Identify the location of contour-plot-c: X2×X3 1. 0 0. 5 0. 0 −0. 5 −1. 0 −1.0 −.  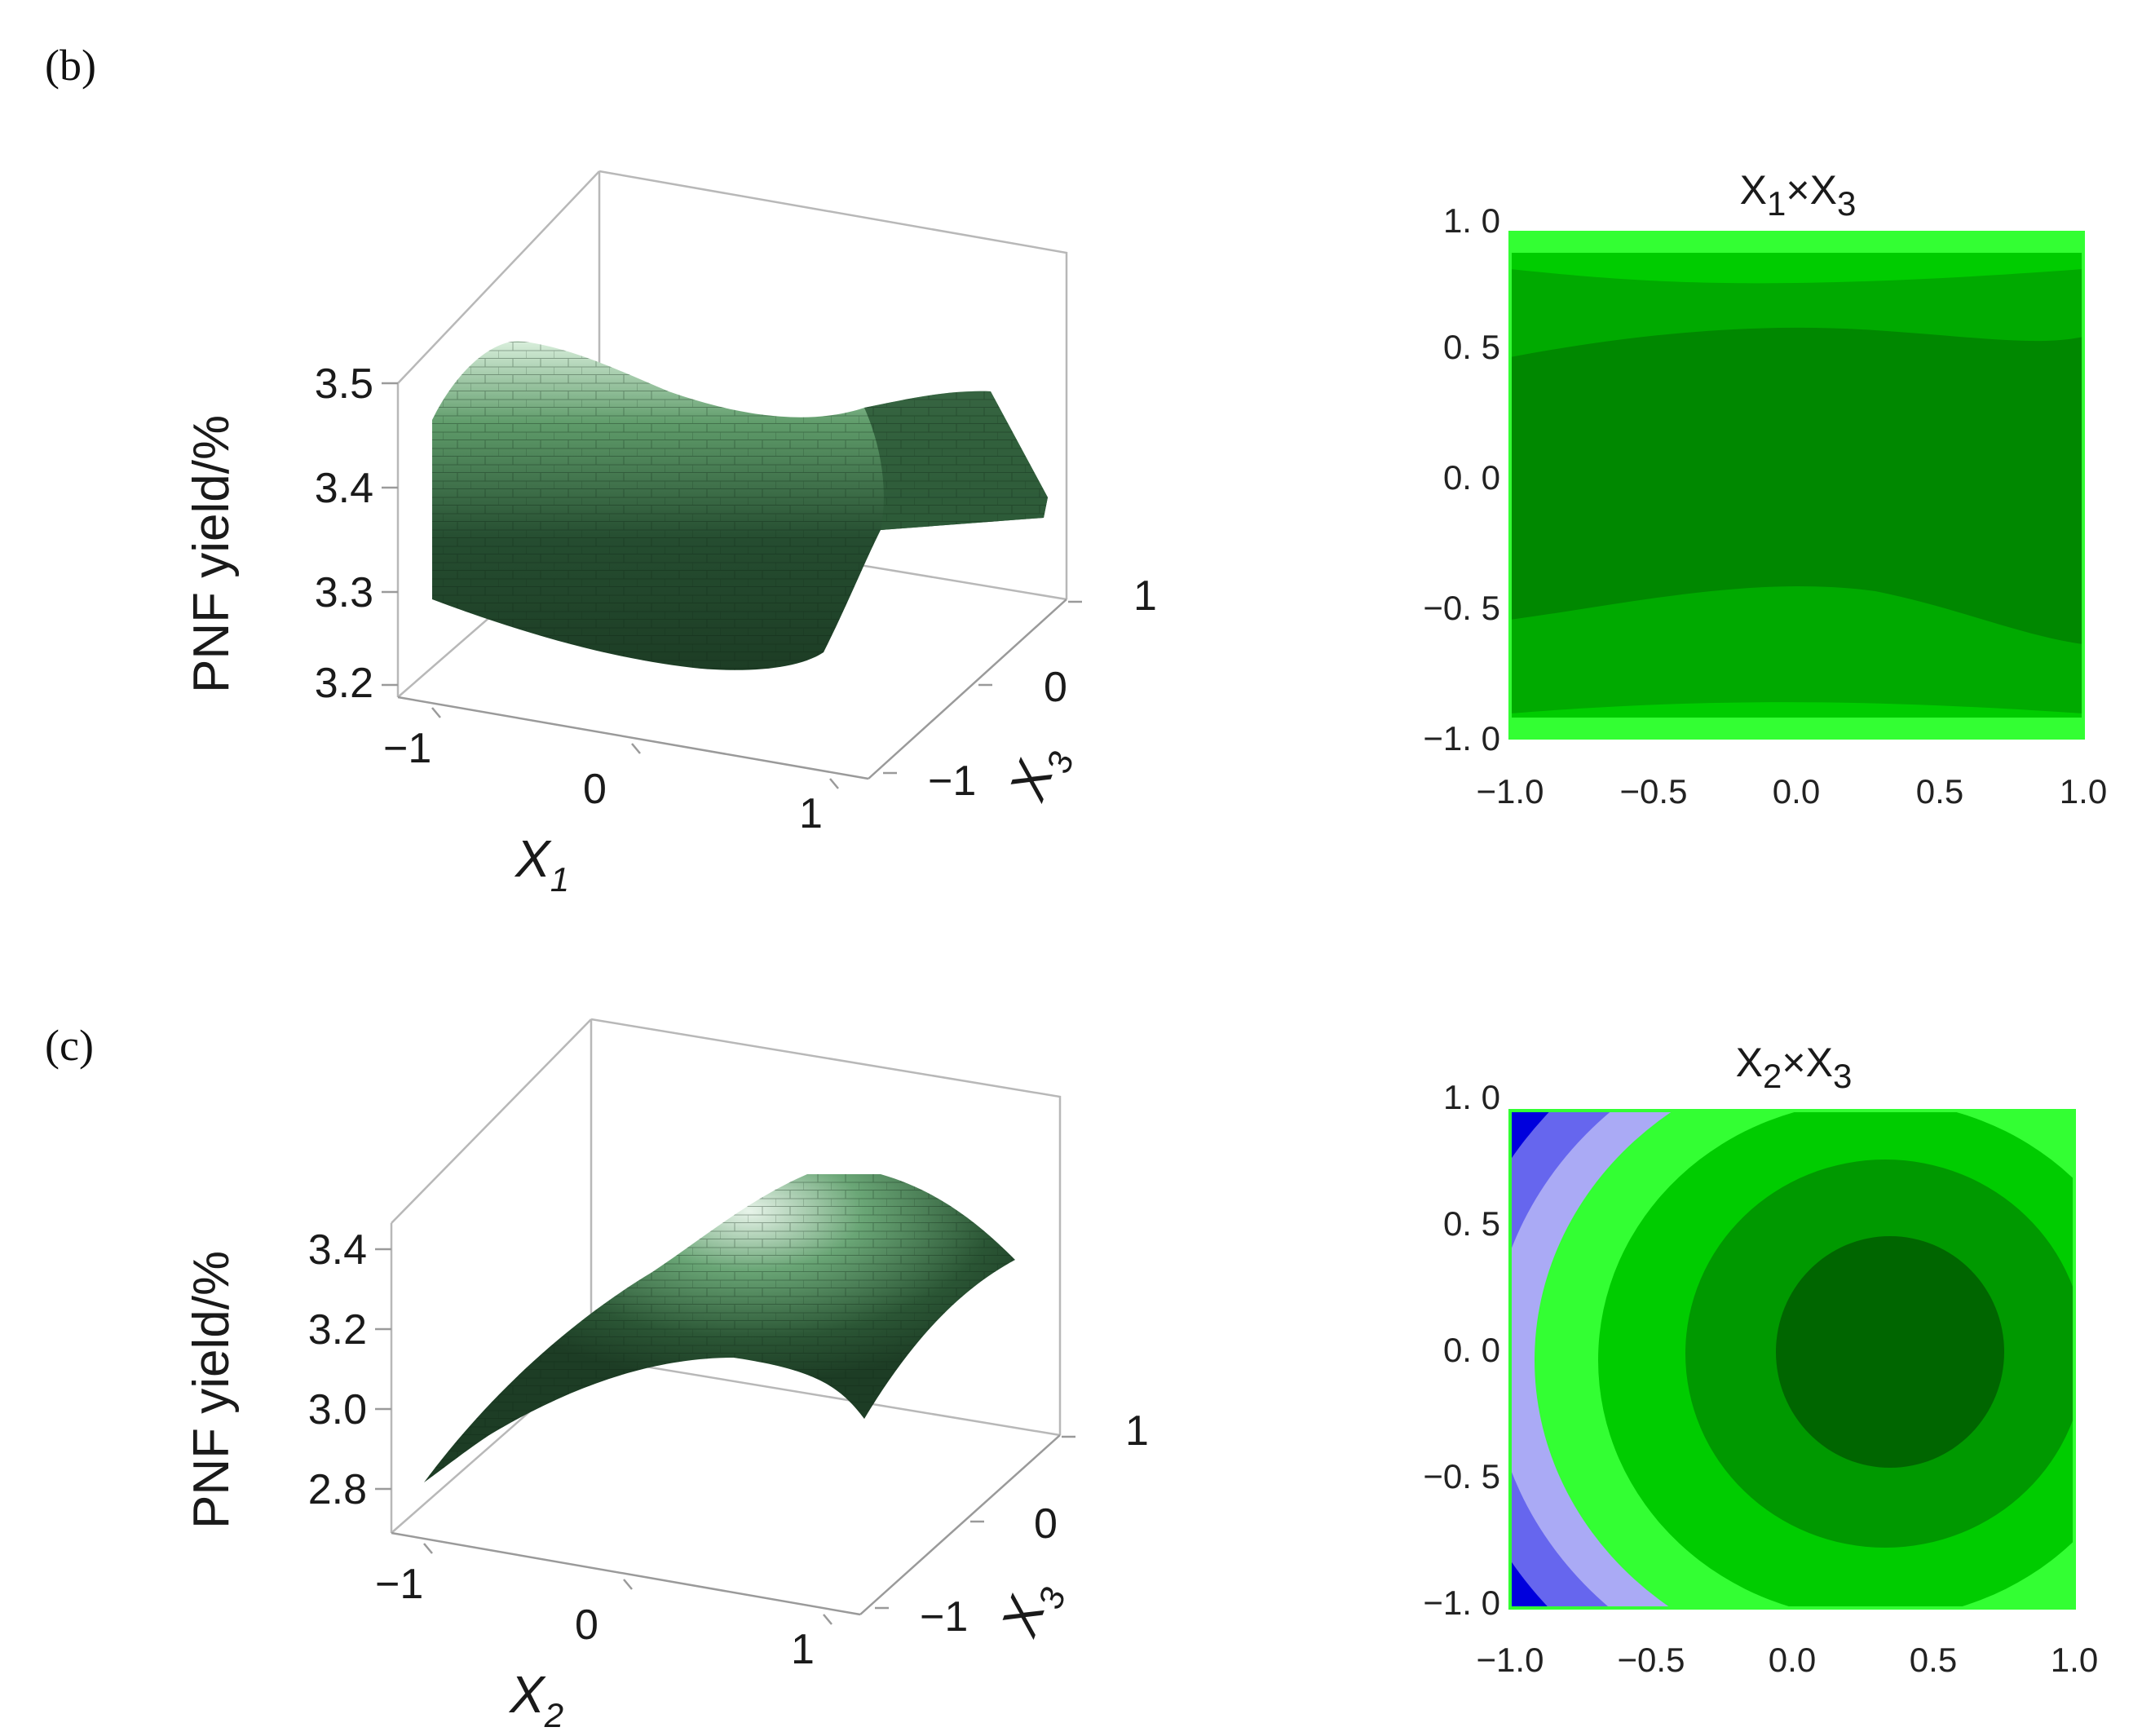
(1761, 1359).